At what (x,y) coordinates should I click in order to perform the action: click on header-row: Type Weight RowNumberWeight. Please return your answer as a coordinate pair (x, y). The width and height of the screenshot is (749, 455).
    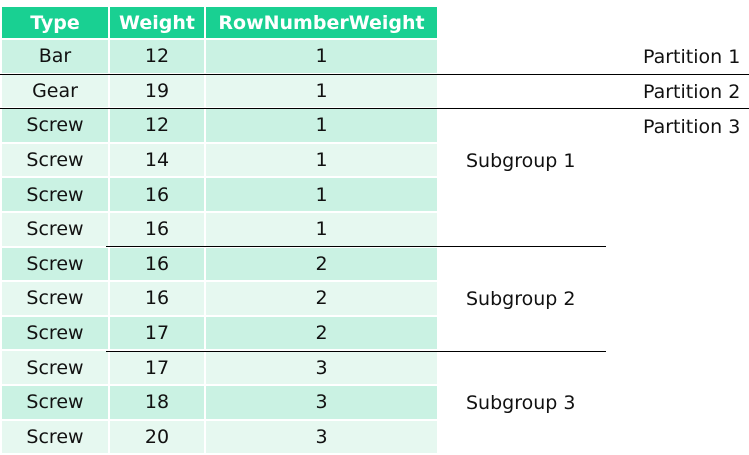
    Looking at the image, I should click on (219, 22).